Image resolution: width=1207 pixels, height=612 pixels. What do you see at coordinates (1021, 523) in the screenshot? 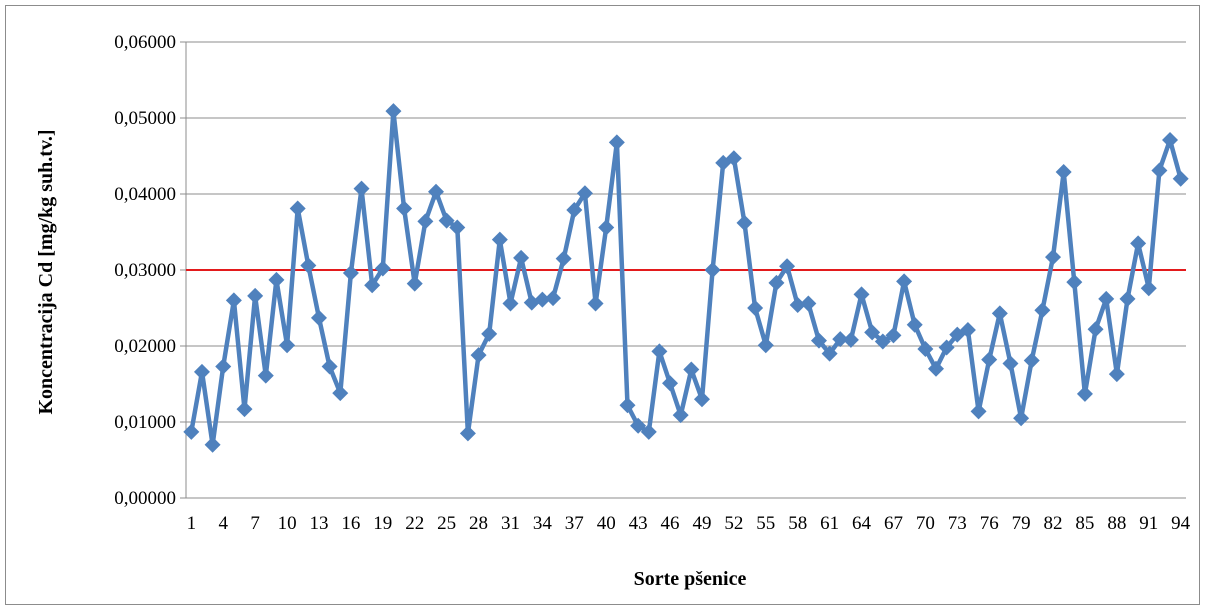
I see `x-tick-label: 79` at bounding box center [1021, 523].